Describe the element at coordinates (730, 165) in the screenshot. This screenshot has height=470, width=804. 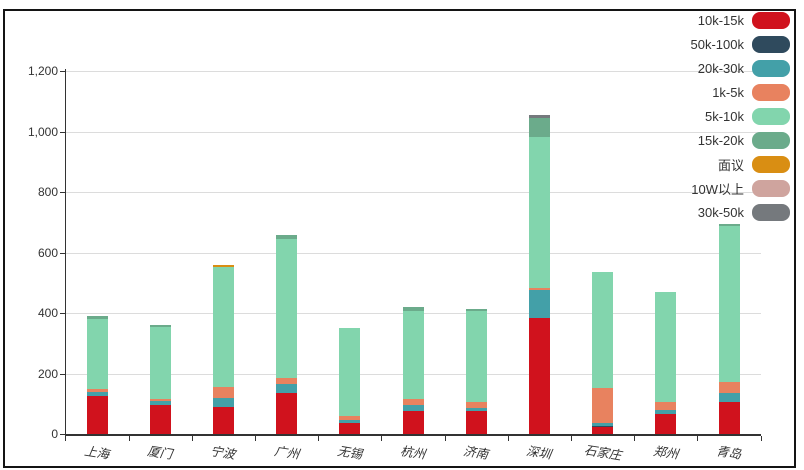
I see `legend-label: 面议` at that location.